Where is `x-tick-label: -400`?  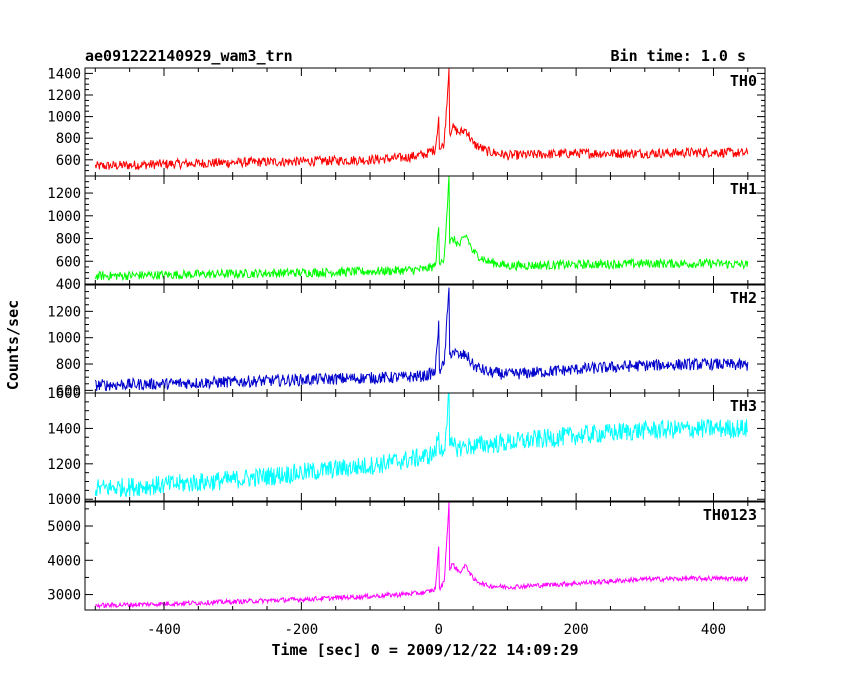
x-tick-label: -400 is located at coordinates (164, 630).